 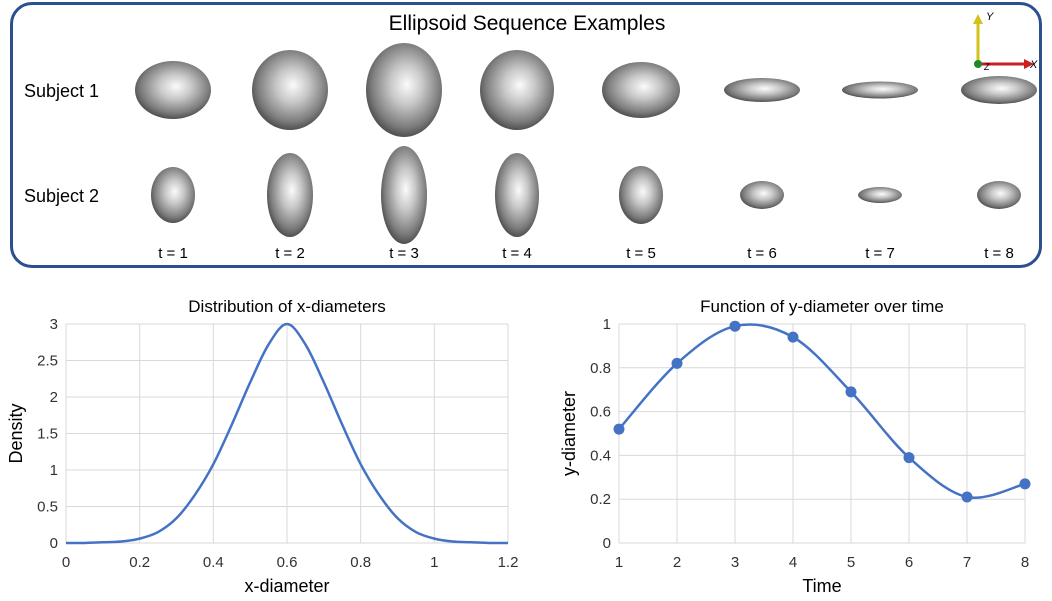 What do you see at coordinates (822, 306) in the screenshot?
I see `chart-title: Function of y-diameter over time` at bounding box center [822, 306].